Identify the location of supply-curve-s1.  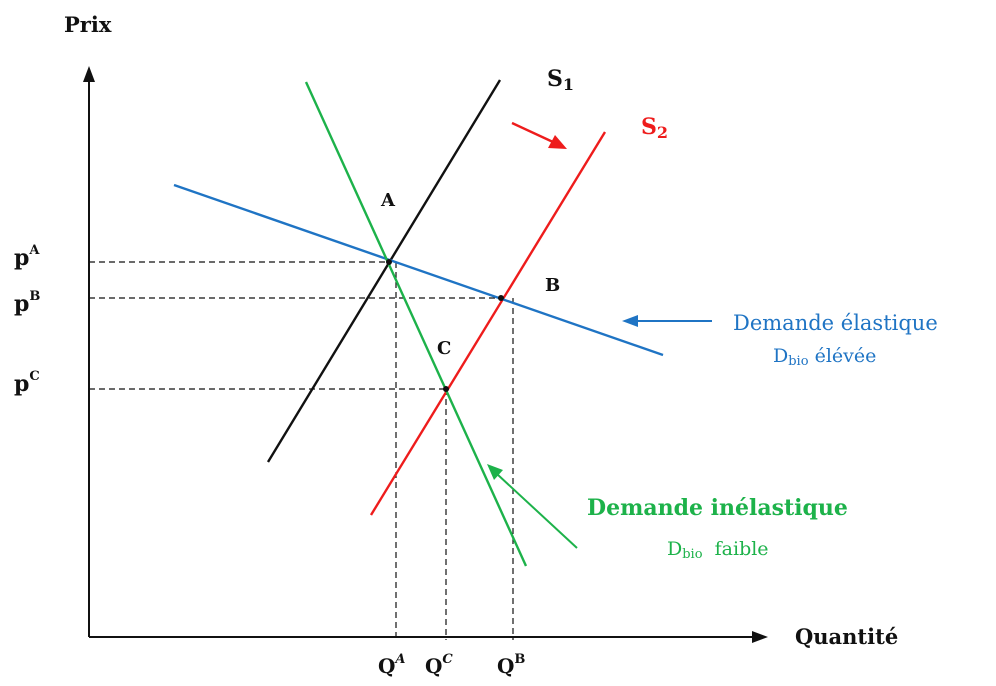
(384, 271).